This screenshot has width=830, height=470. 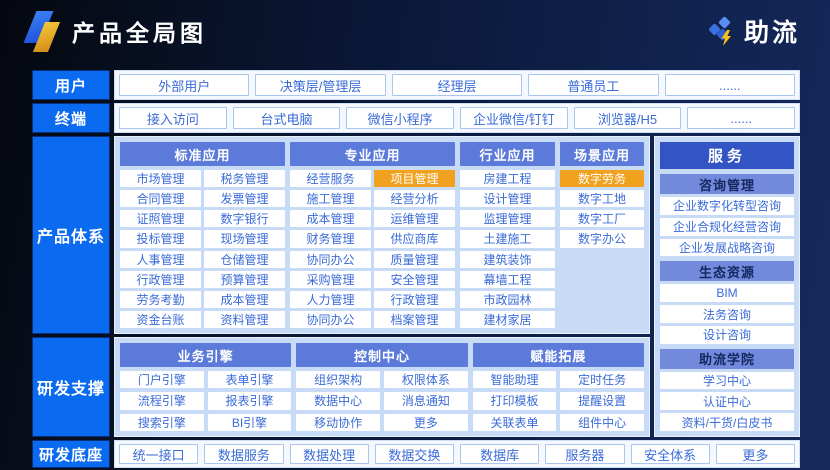 I want to click on user-group-cell: 决策层/管理层, so click(x=320, y=85).